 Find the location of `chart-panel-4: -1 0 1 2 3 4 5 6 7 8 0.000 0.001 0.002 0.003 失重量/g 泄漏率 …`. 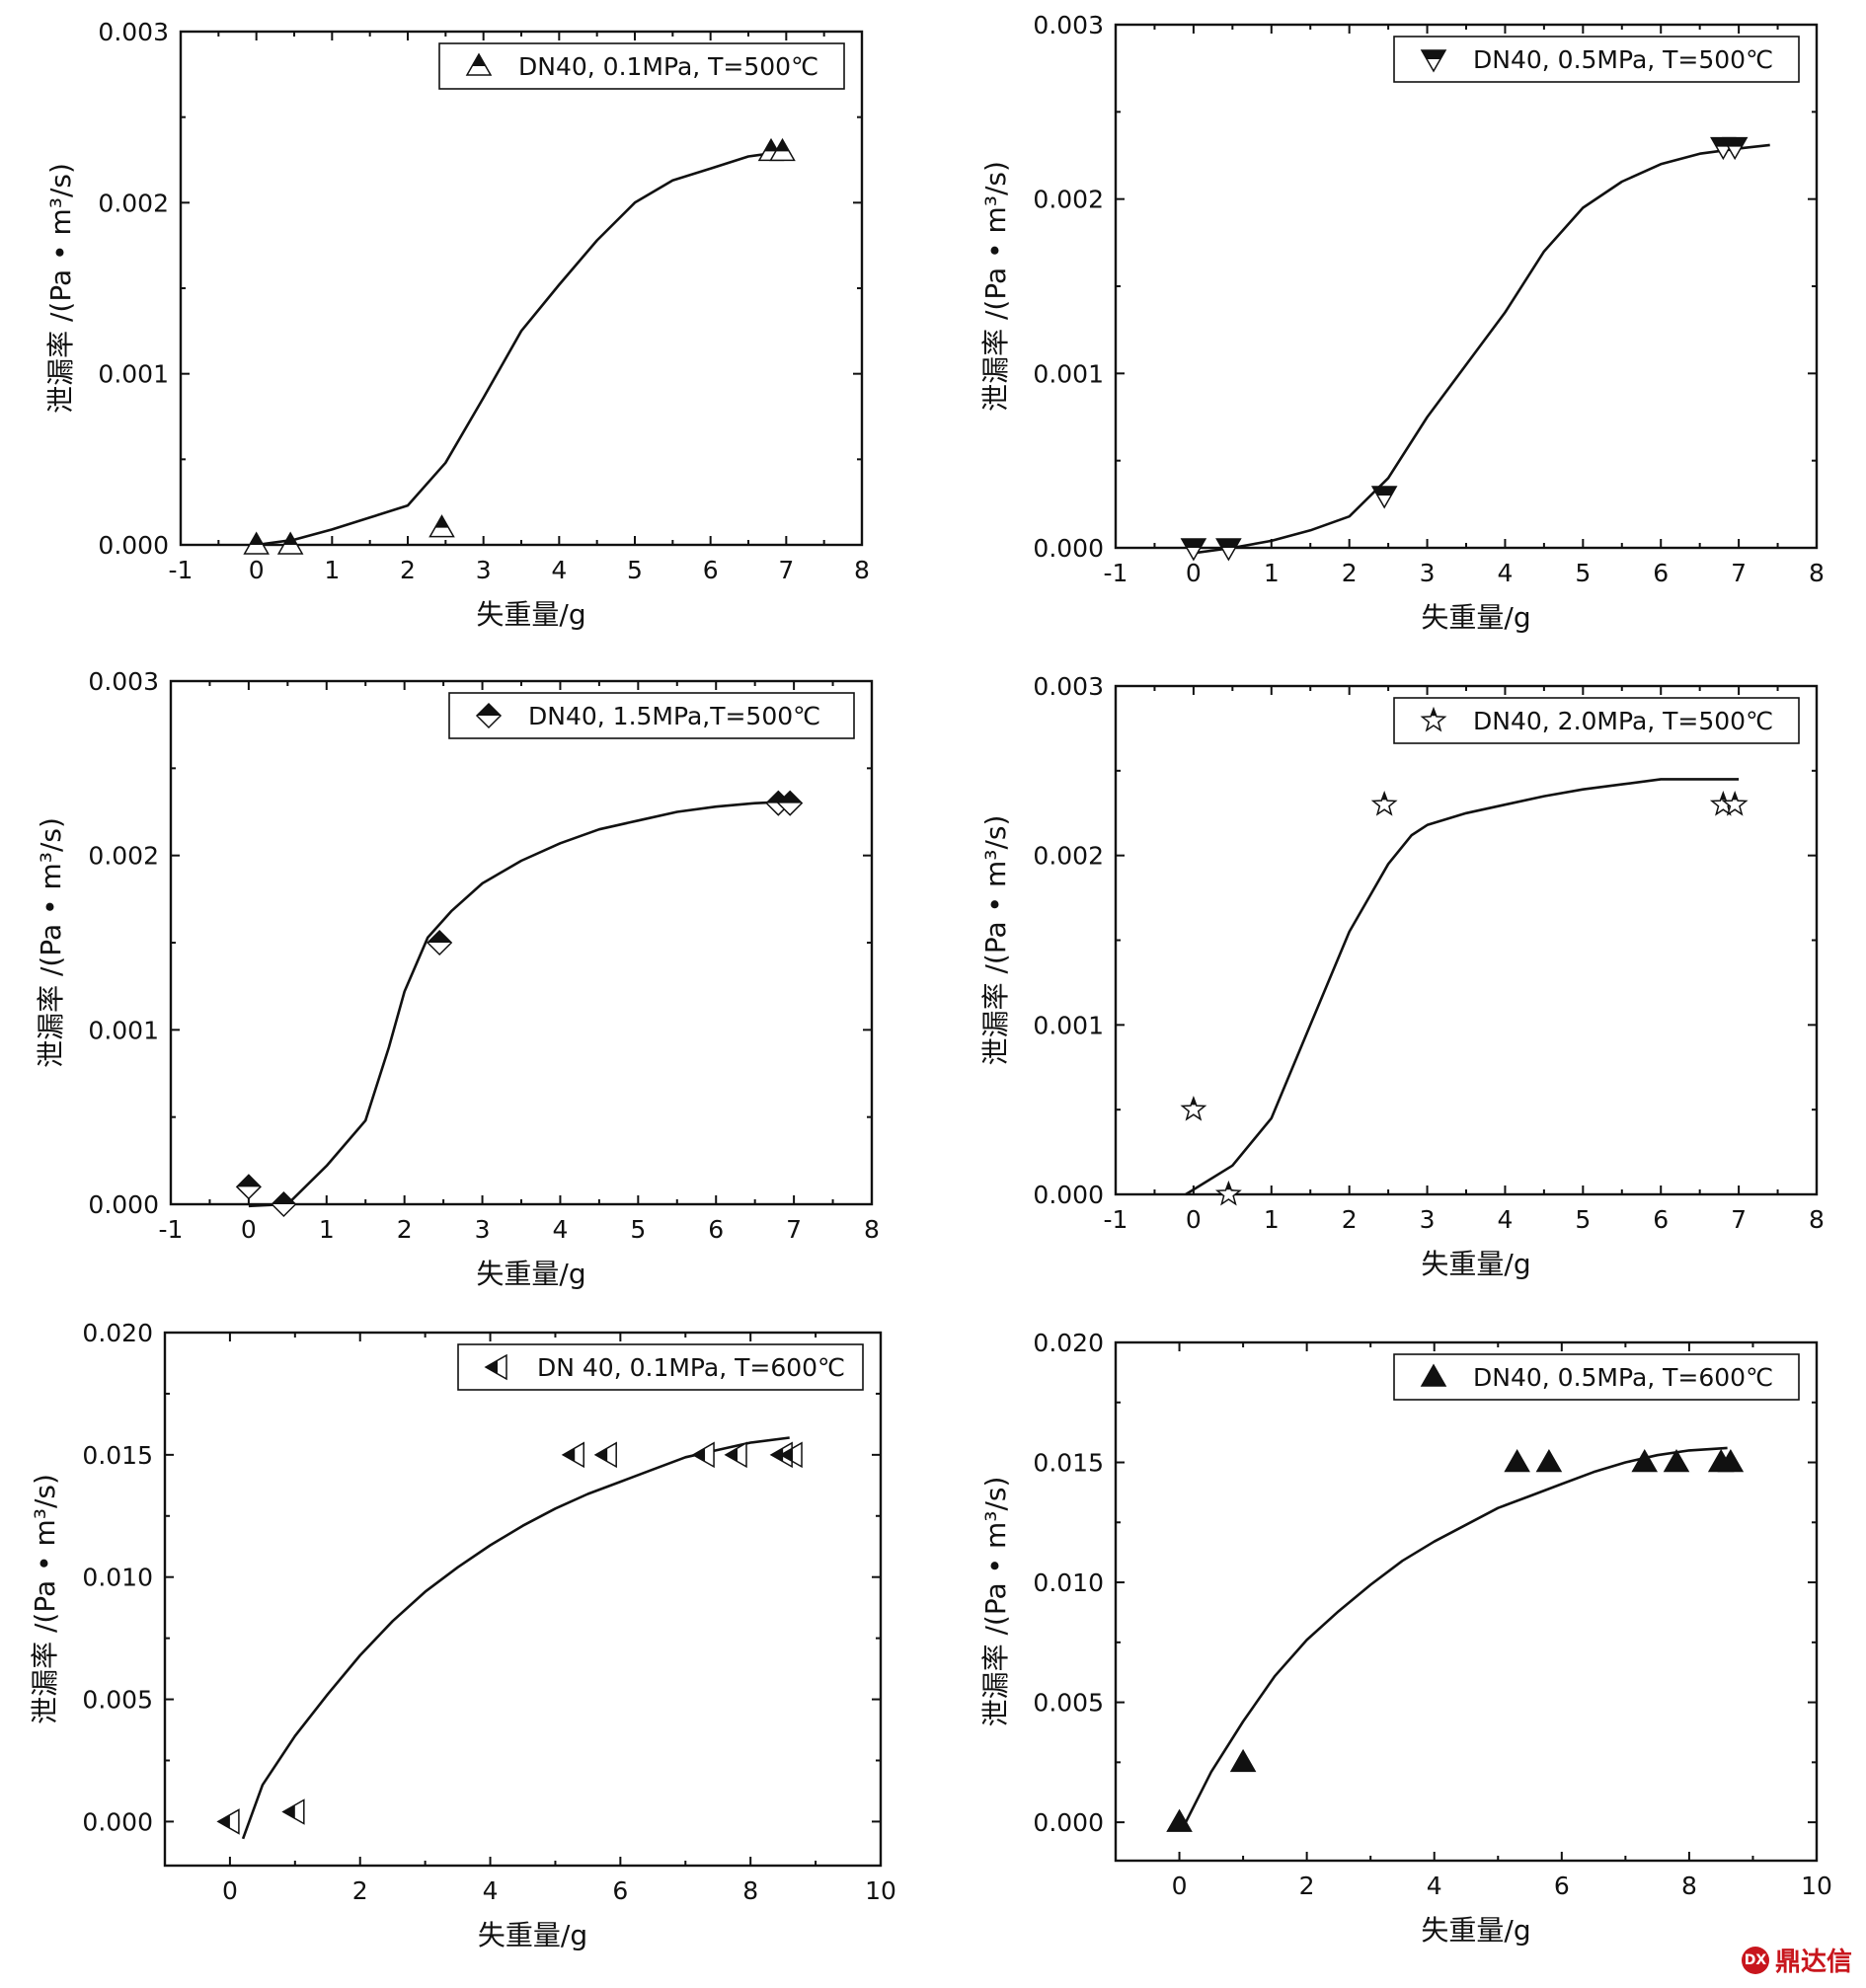

chart-panel-4: -1 0 1 2 3 4 5 6 7 8 0.000 0.001 0.002 0.003 失重量/g 泄漏率 … is located at coordinates (1402, 976).